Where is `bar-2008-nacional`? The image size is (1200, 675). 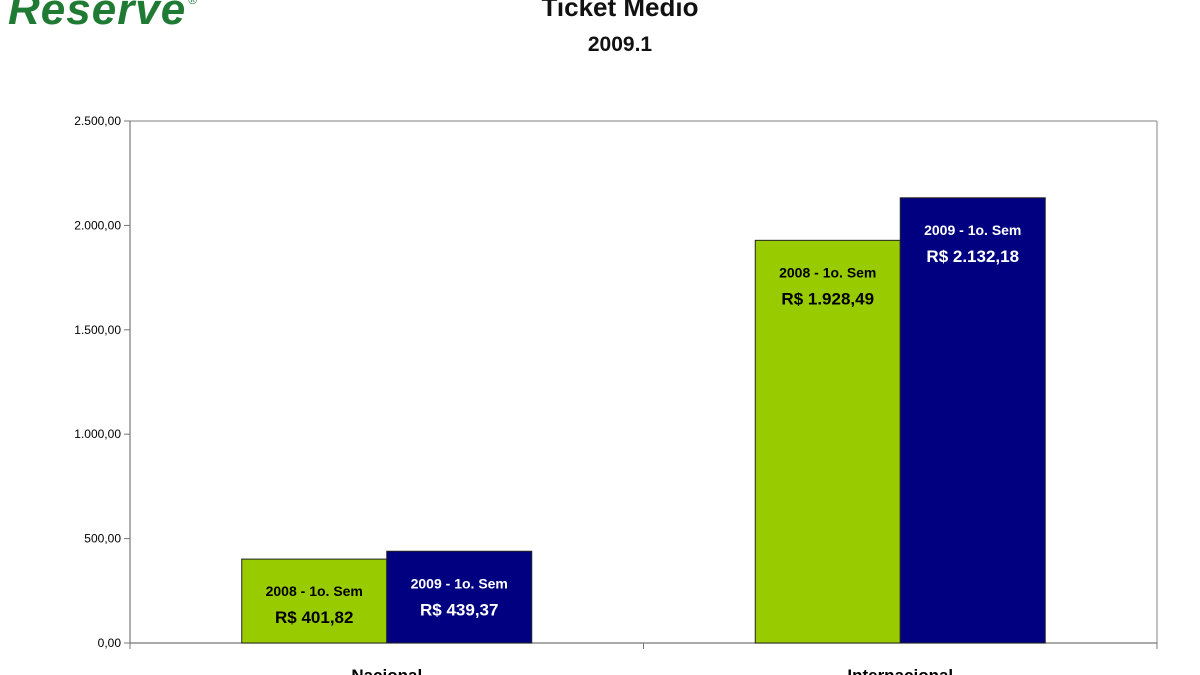 bar-2008-nacional is located at coordinates (314, 601).